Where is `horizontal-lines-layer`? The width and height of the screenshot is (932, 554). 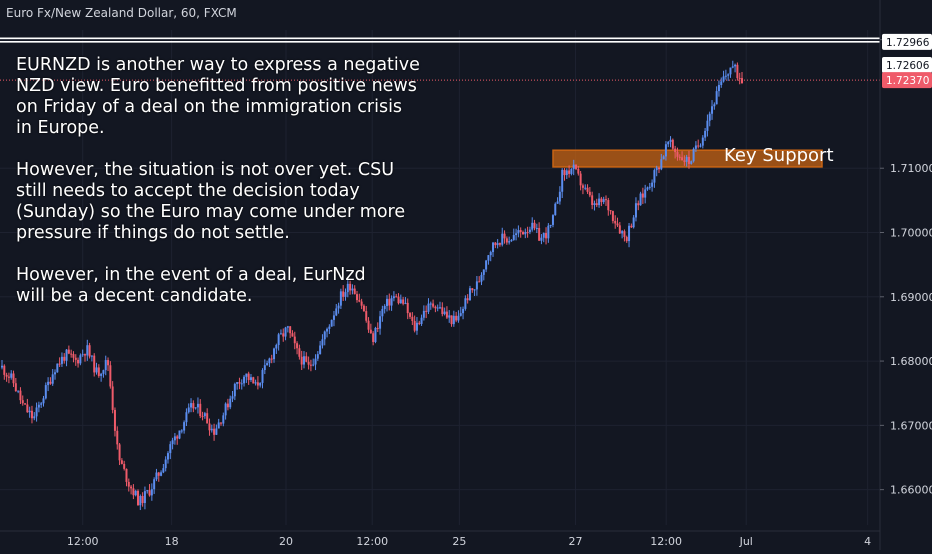
horizontal-lines-layer is located at coordinates (440, 59).